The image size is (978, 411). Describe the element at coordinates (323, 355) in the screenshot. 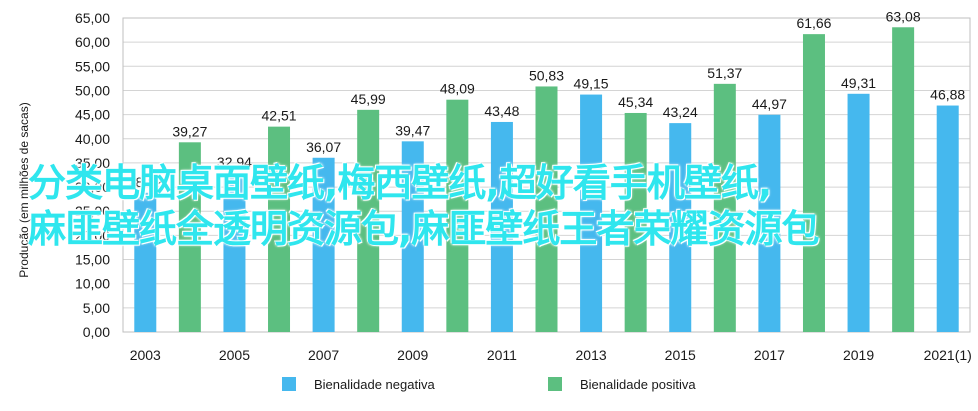

I see `x-tick-label: 2007` at that location.